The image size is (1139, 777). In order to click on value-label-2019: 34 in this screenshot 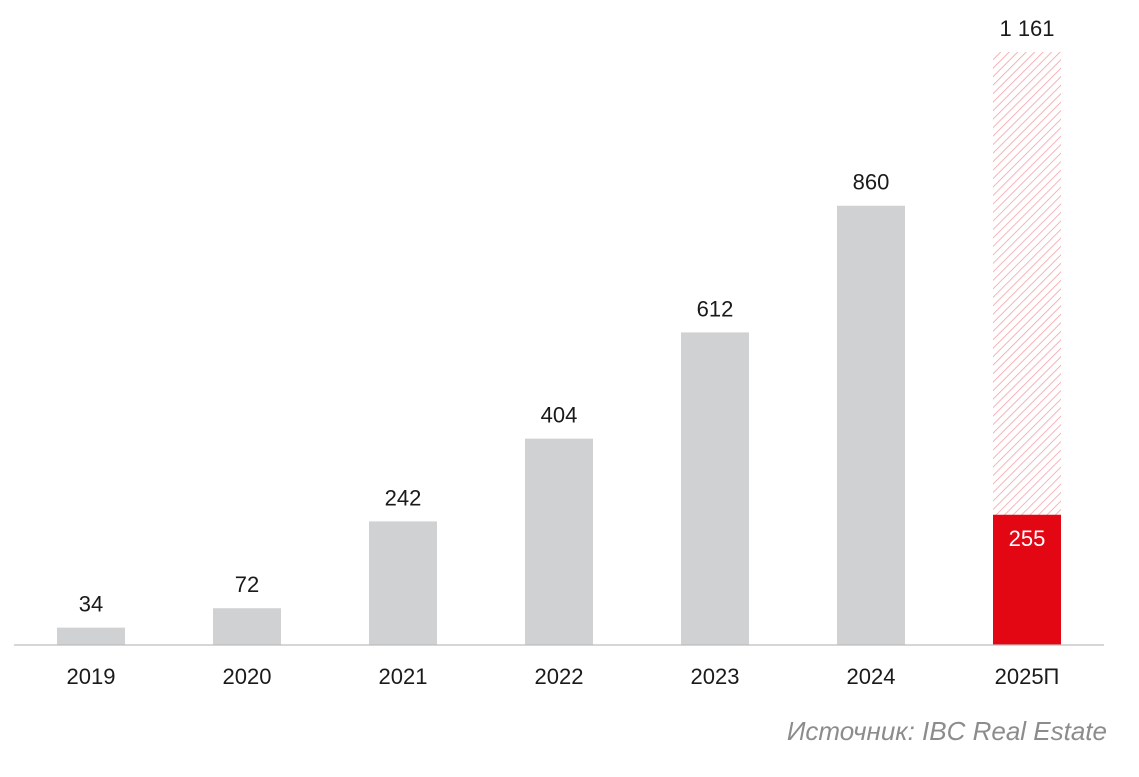, I will do `click(91, 604)`.